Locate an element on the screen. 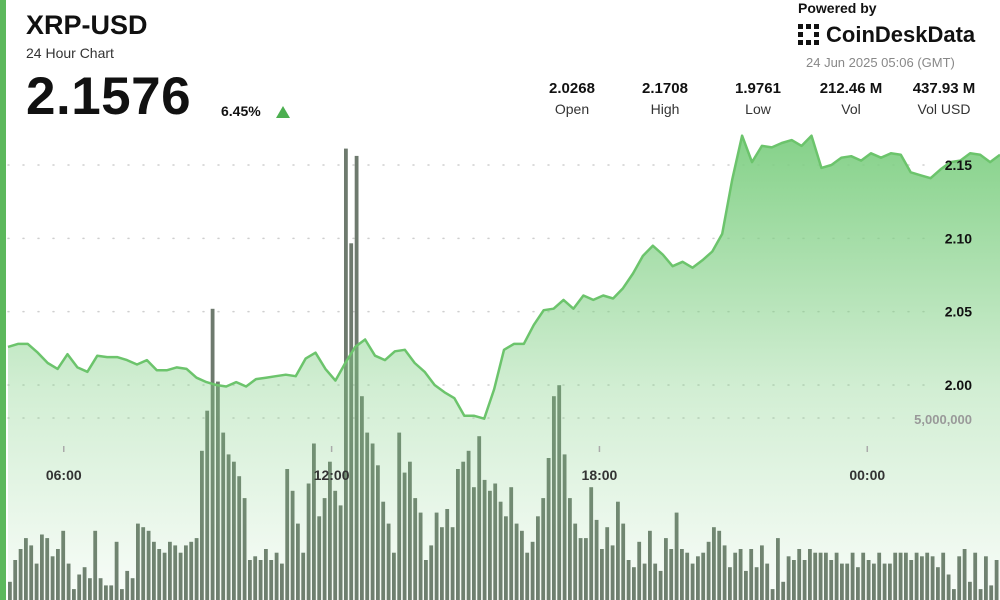 Image resolution: width=1000 pixels, height=600 pixels. x-tick-label: 06:00 is located at coordinates (64, 475).